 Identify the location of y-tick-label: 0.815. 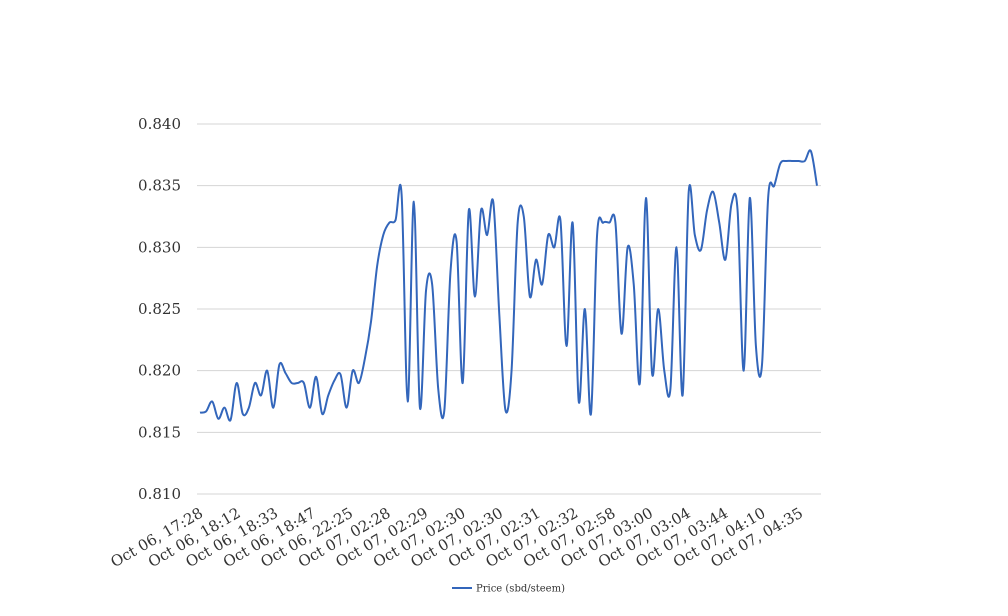
(159, 432).